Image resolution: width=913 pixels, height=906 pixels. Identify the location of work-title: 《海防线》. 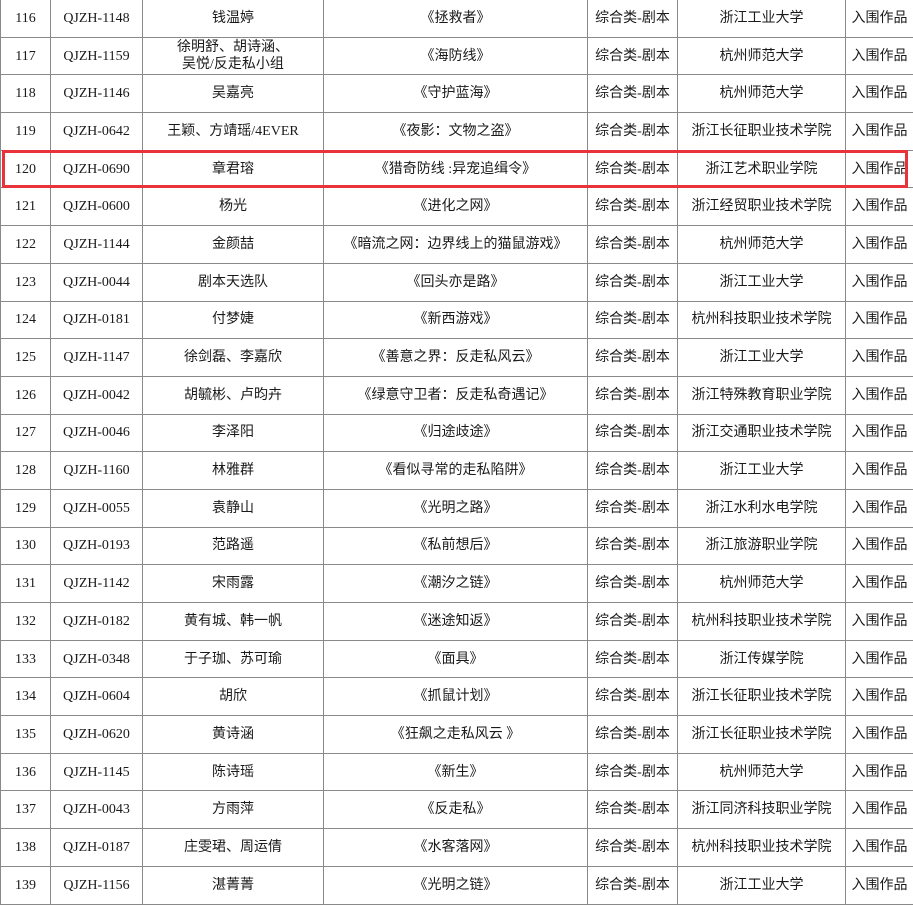
(455, 56).